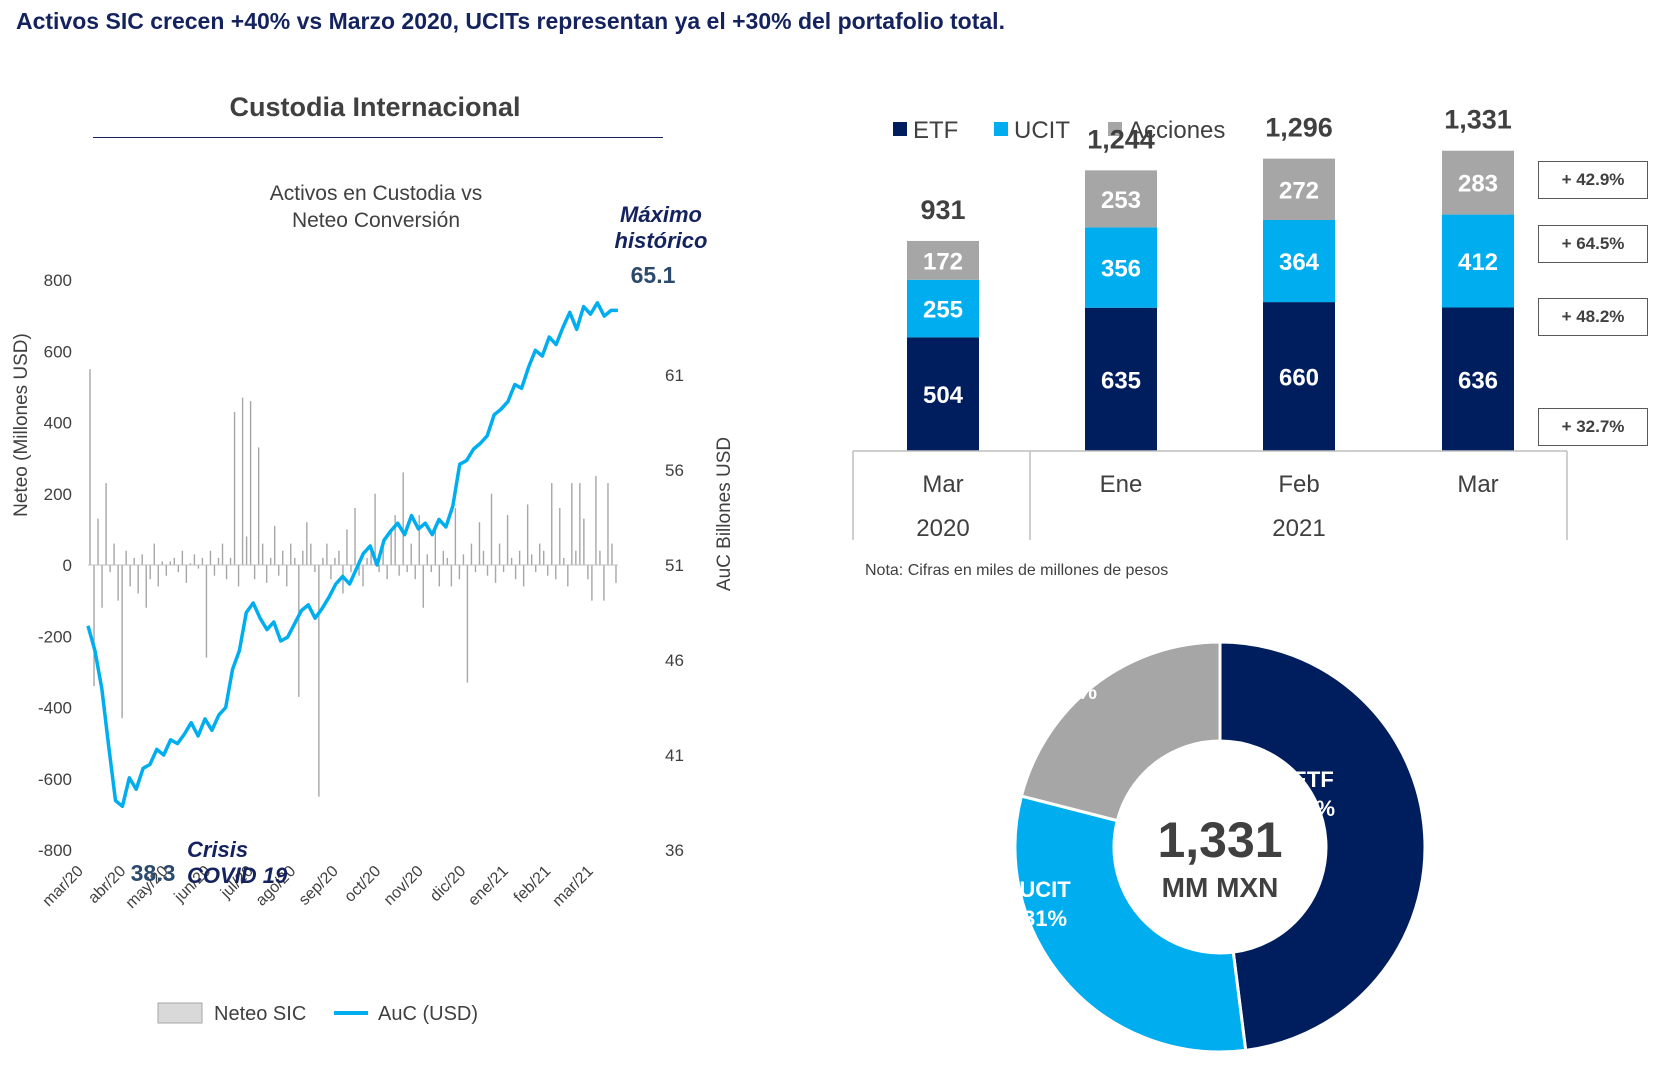 Image resolution: width=1654 pixels, height=1082 pixels. Describe the element at coordinates (1210, 496) in the screenshot. I see `bar-category-axis: Mar Ene Feb Mar 2020 2021` at that location.